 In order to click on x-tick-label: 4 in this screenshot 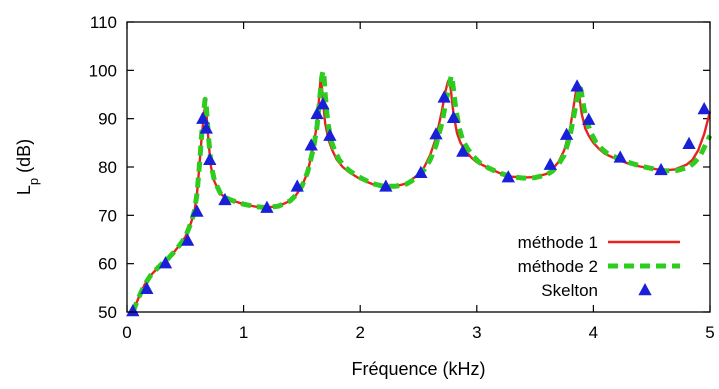, I will do `click(593, 332)`.